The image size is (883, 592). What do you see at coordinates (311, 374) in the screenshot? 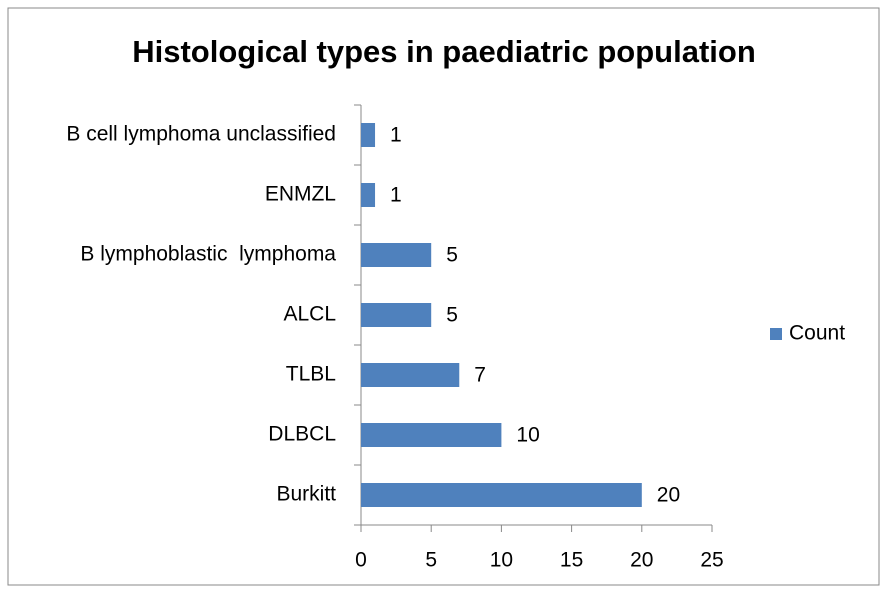
I see `y-tick-label: TLBL` at bounding box center [311, 374].